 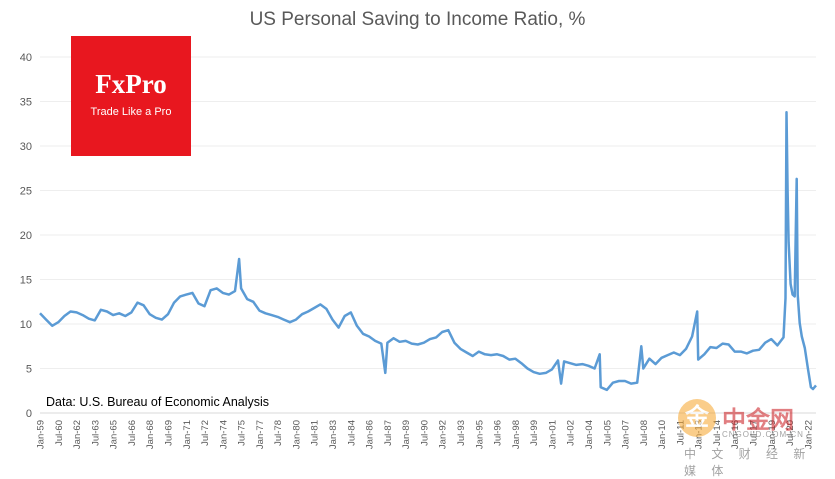 What do you see at coordinates (26, 147) in the screenshot?
I see `y-tick-label: 30` at bounding box center [26, 147].